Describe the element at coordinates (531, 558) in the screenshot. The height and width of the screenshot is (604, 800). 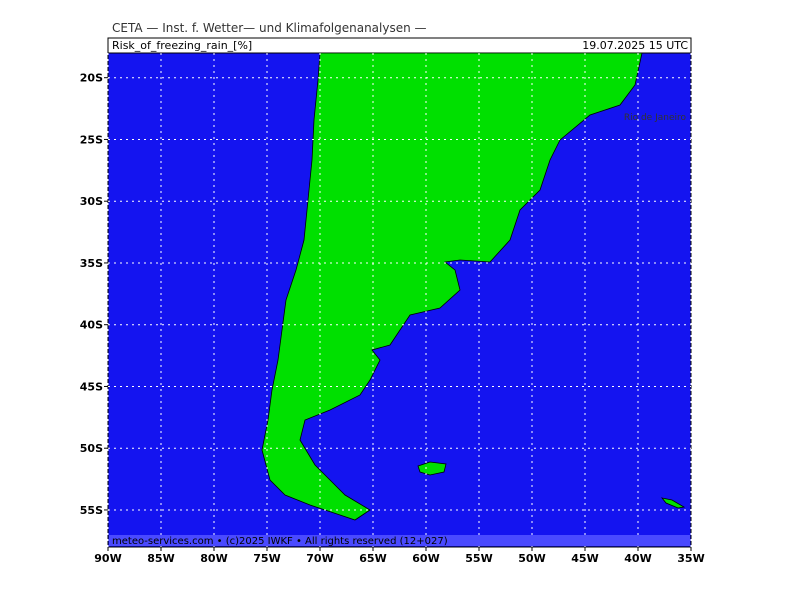
I see `lon-tick-label: 50W` at that location.